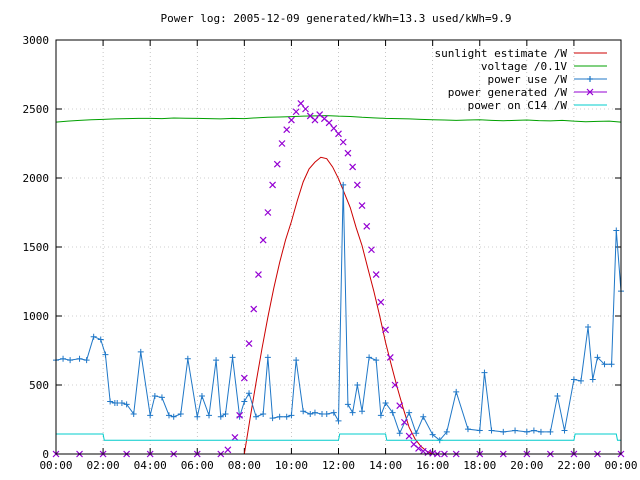  I want to click on y-tick-label: 2000, so click(36, 178).